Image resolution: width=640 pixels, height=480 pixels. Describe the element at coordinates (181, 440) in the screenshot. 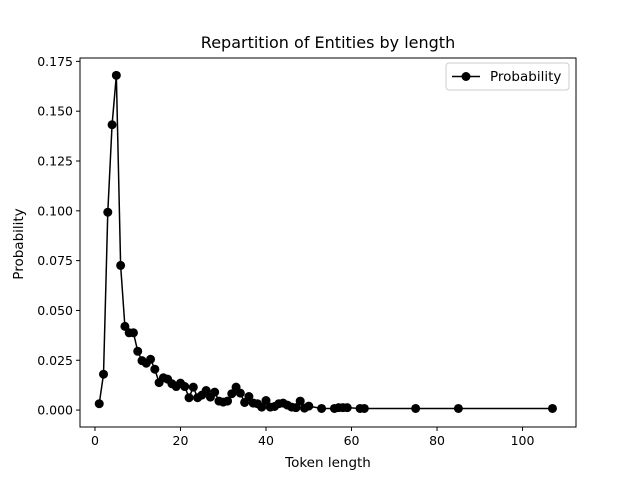

I see `x-tick-label: 20` at that location.